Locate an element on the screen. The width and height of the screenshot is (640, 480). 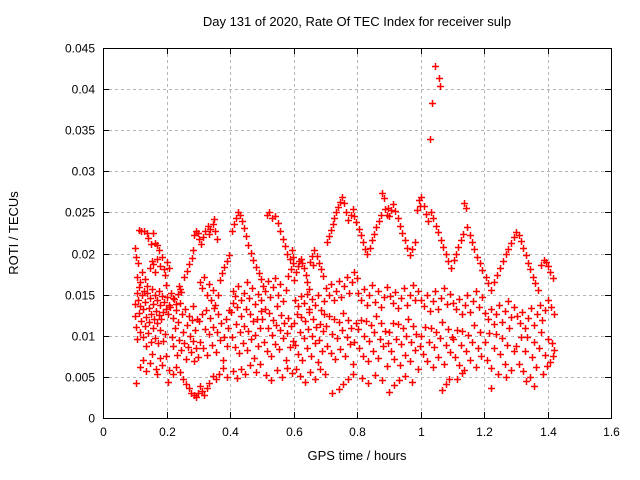
svg-text: 0.8 is located at coordinates (357, 432).